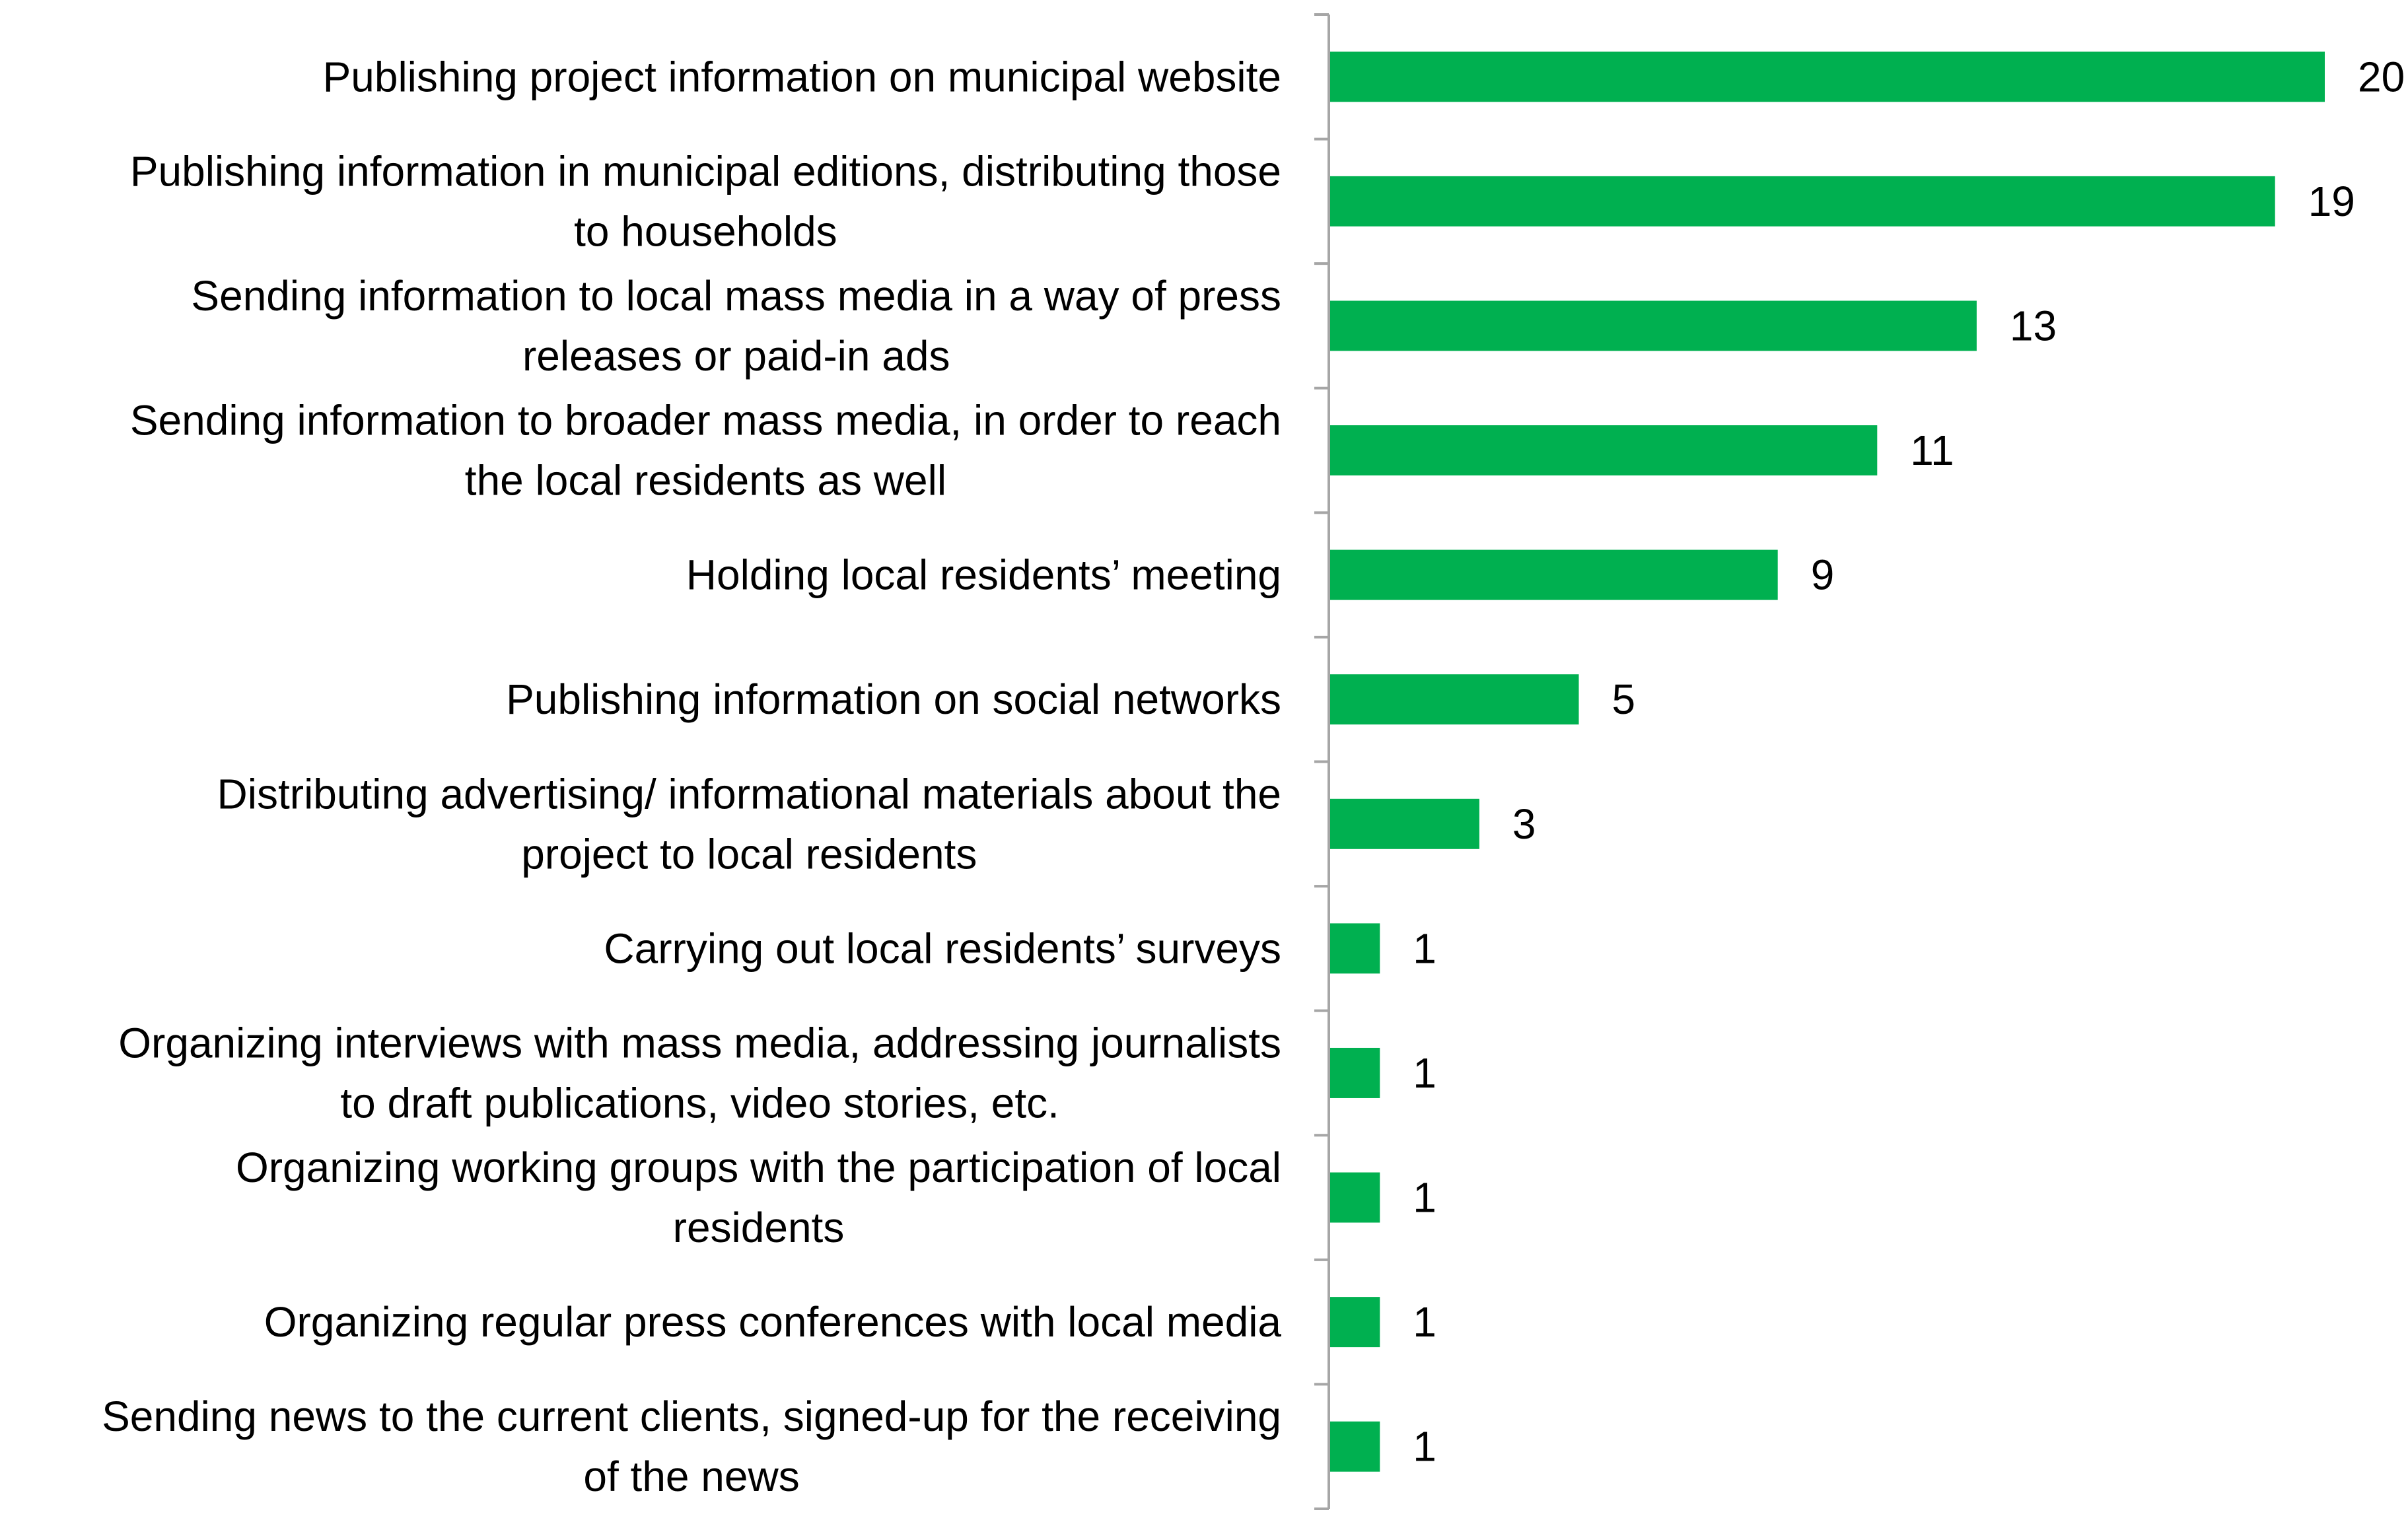  I want to click on category-label-line: releases or paid-in ads, so click(736, 356).